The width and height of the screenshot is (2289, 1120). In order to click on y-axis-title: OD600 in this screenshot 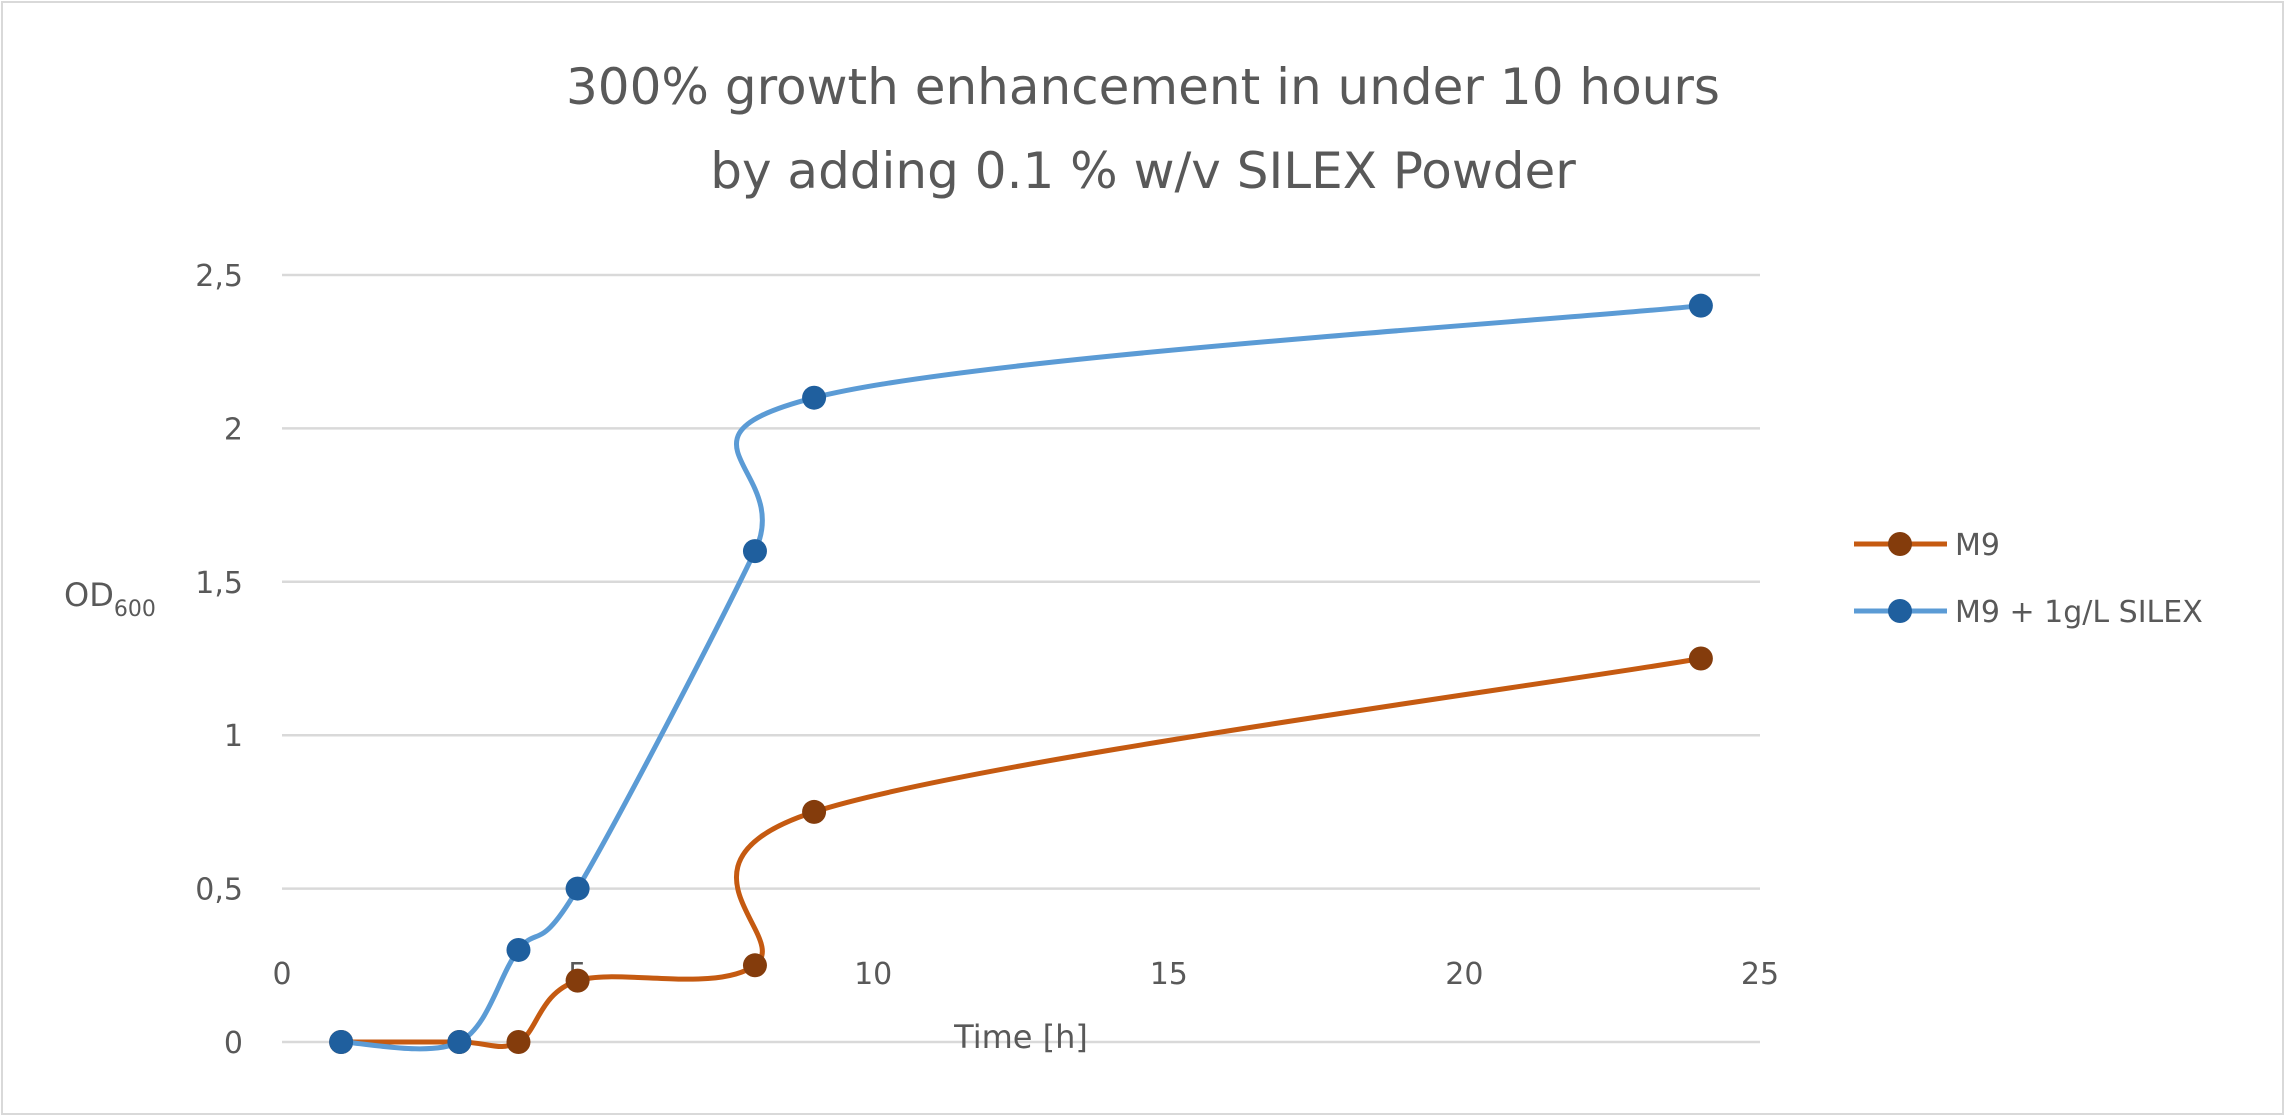, I will do `click(110, 599)`.